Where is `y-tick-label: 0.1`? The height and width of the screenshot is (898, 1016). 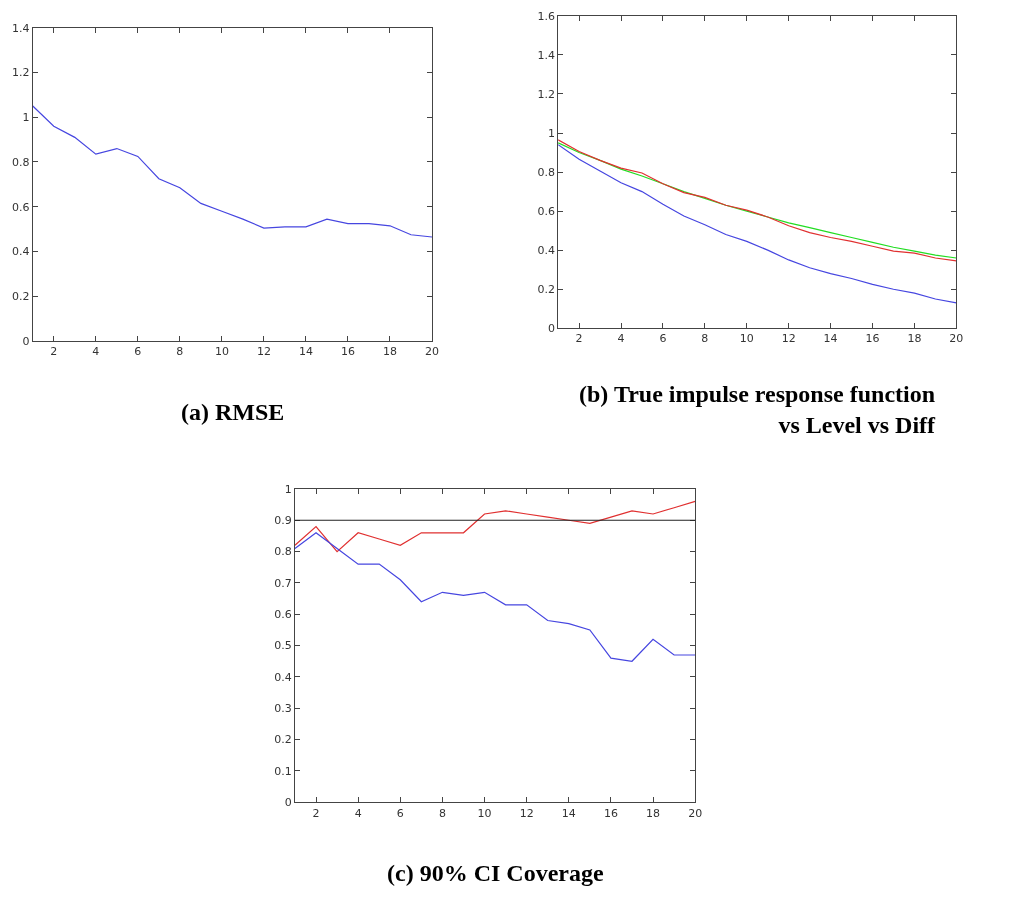
y-tick-label: 0.1 is located at coordinates (283, 771).